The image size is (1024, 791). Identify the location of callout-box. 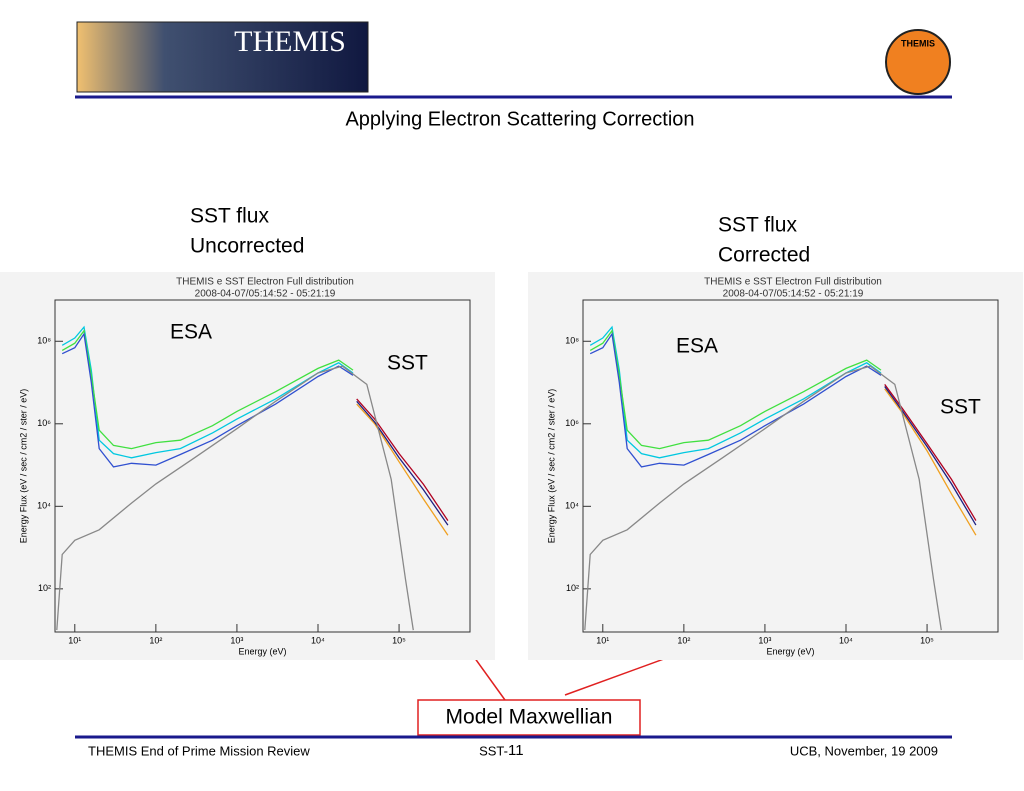
(529, 717).